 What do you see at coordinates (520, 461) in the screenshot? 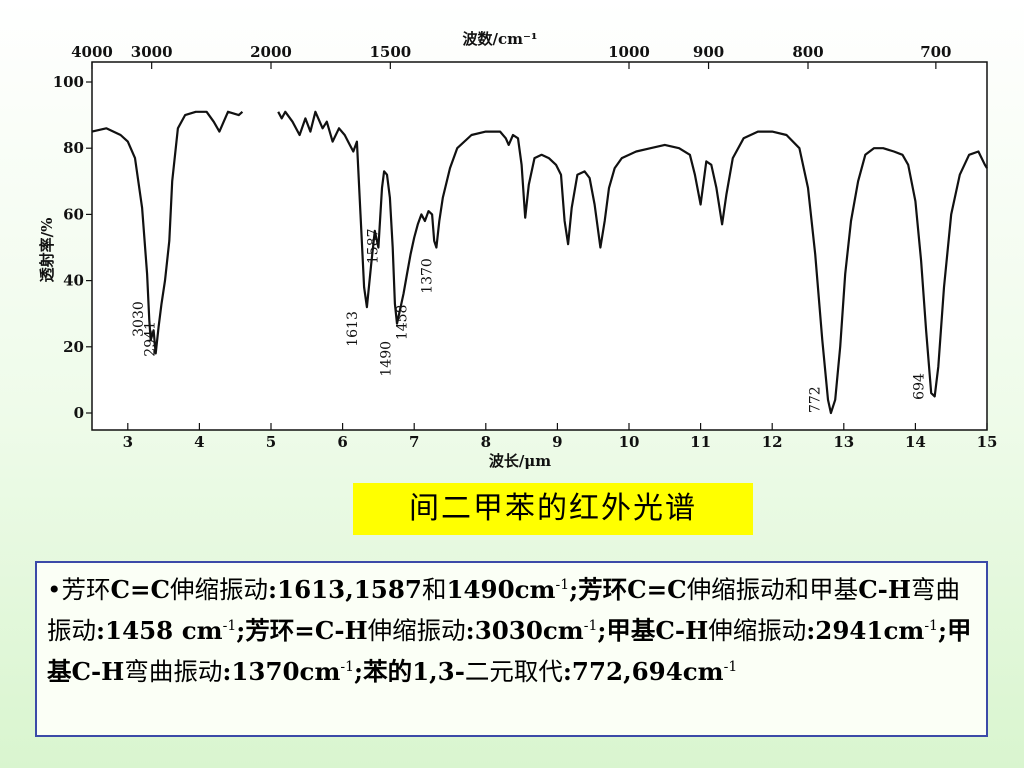
I see `x-axis-label: 波长/μm` at bounding box center [520, 461].